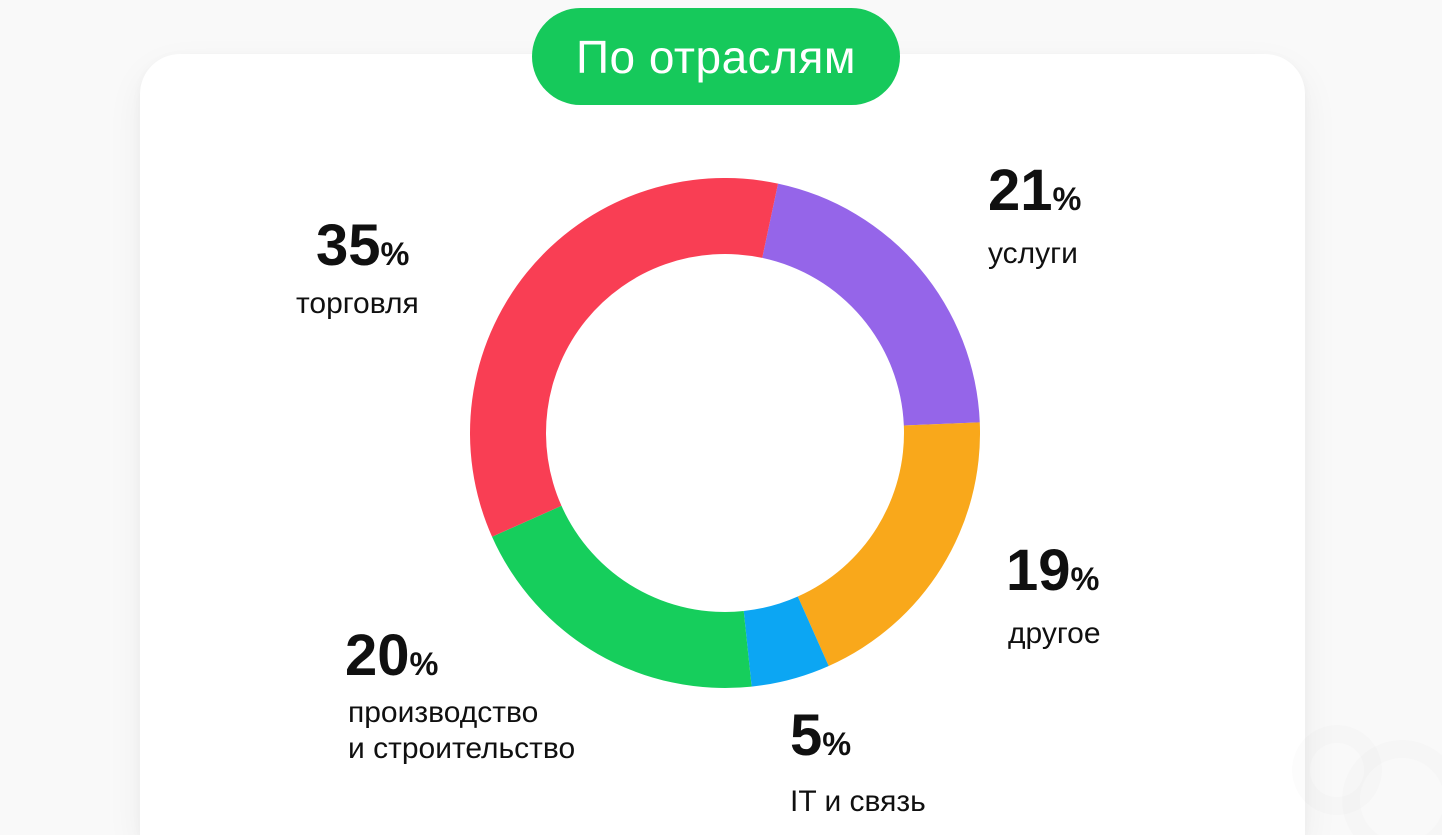  What do you see at coordinates (1033, 253) in the screenshot?
I see `slice-label-services: услуги` at bounding box center [1033, 253].